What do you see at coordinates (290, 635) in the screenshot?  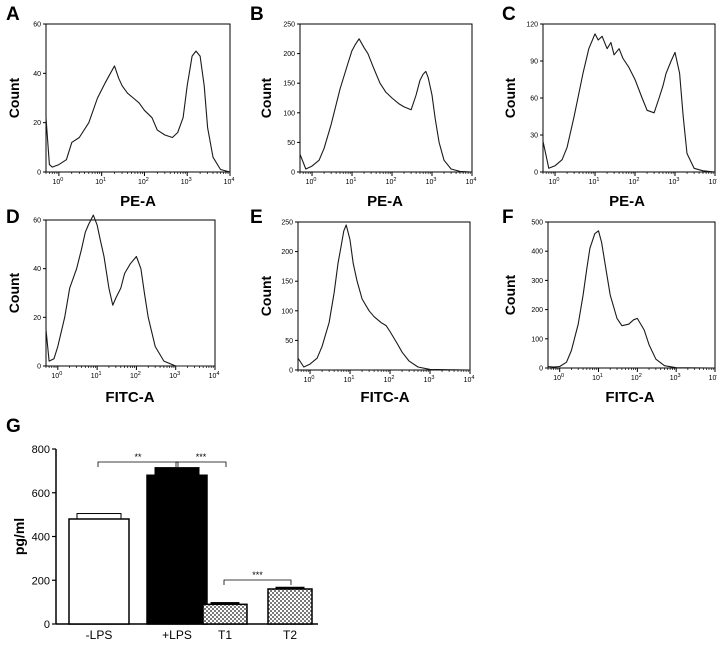 I see `category-label: T2` at bounding box center [290, 635].